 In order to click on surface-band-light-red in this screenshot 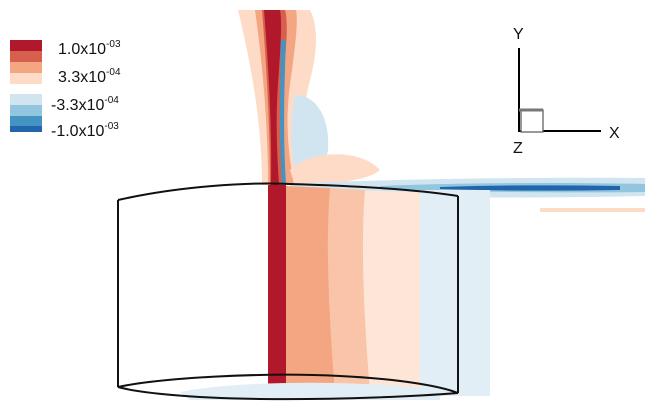, I will do `click(349, 291)`.